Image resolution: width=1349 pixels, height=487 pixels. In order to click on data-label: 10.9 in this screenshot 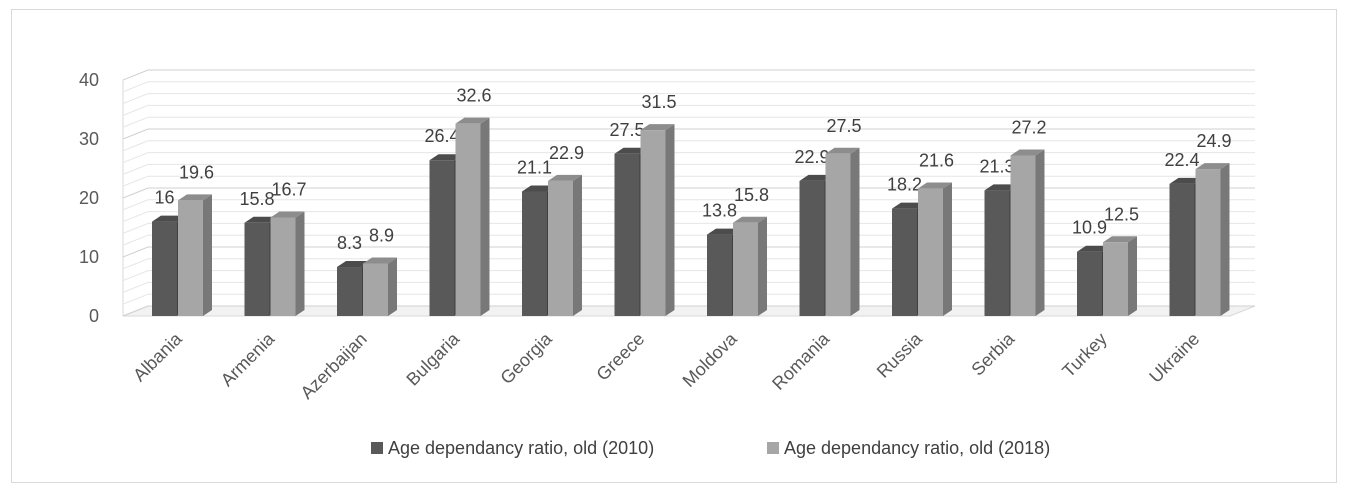, I will do `click(1089, 228)`.